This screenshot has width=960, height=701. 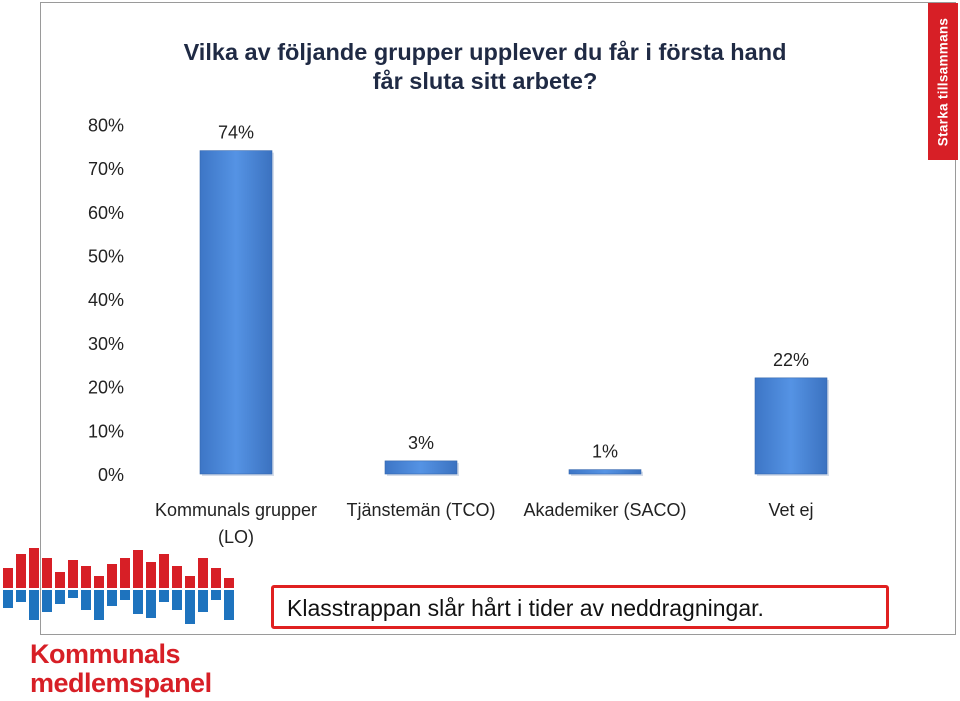 What do you see at coordinates (118, 586) in the screenshot?
I see `logo-bars-graphic` at bounding box center [118, 586].